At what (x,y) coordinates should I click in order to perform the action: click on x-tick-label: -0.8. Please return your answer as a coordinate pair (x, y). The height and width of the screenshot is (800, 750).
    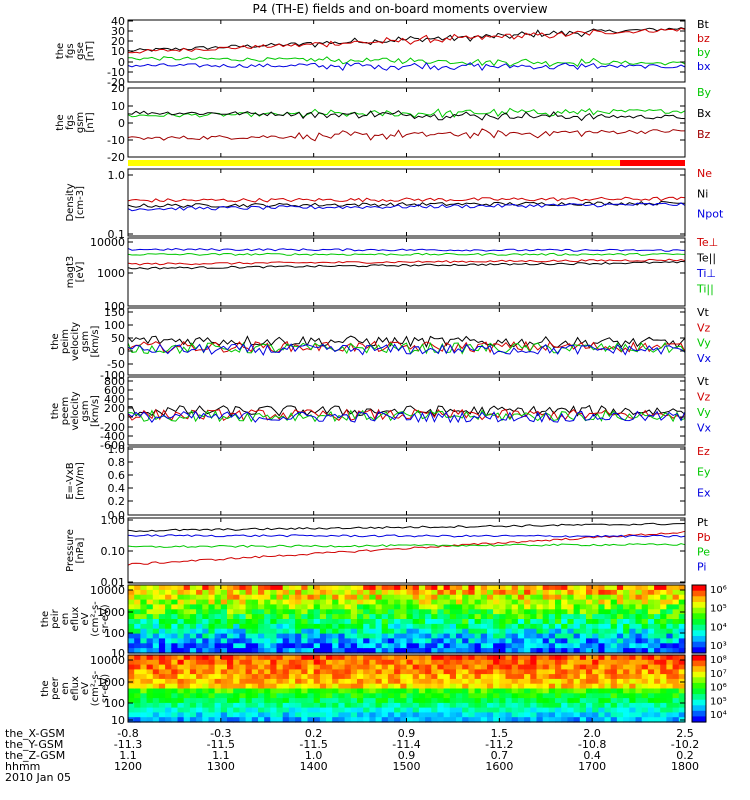
    Looking at the image, I should click on (127, 733).